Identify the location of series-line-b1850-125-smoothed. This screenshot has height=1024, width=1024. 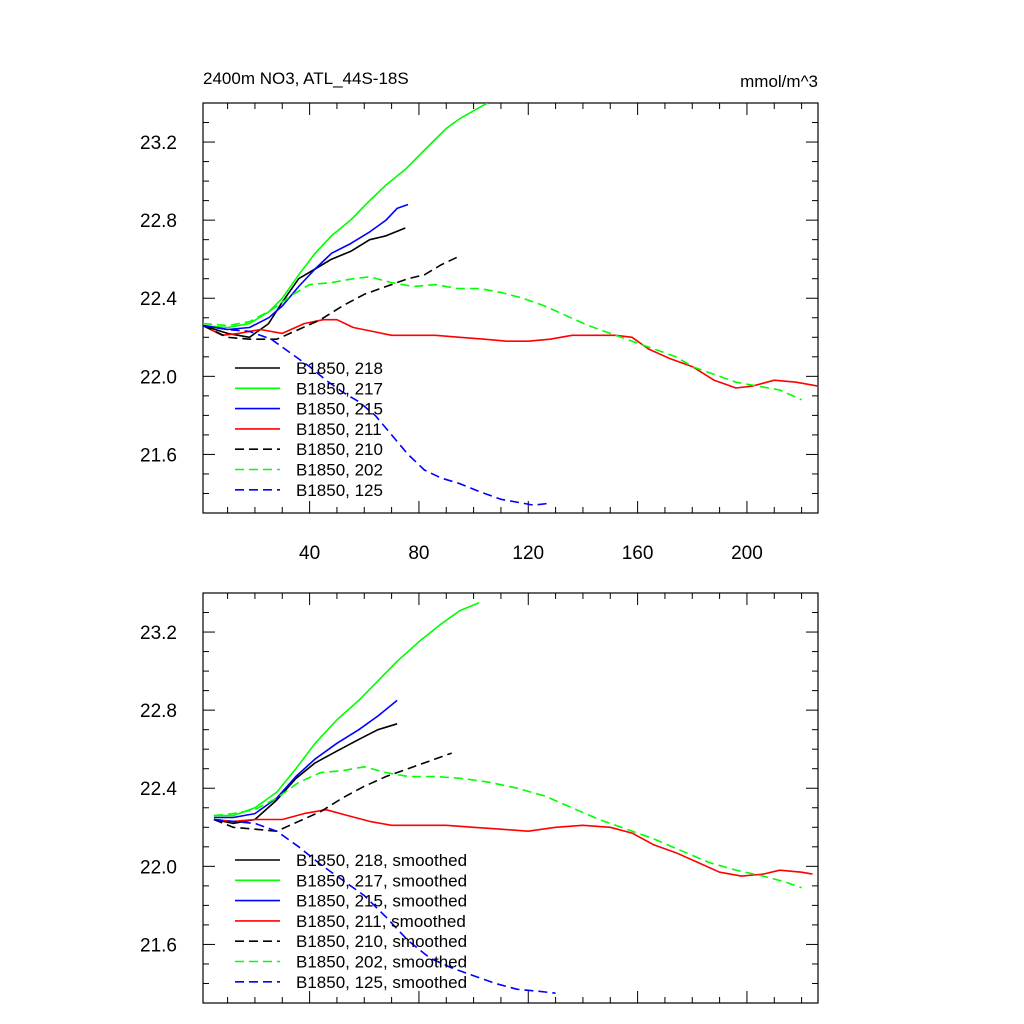
(384, 906).